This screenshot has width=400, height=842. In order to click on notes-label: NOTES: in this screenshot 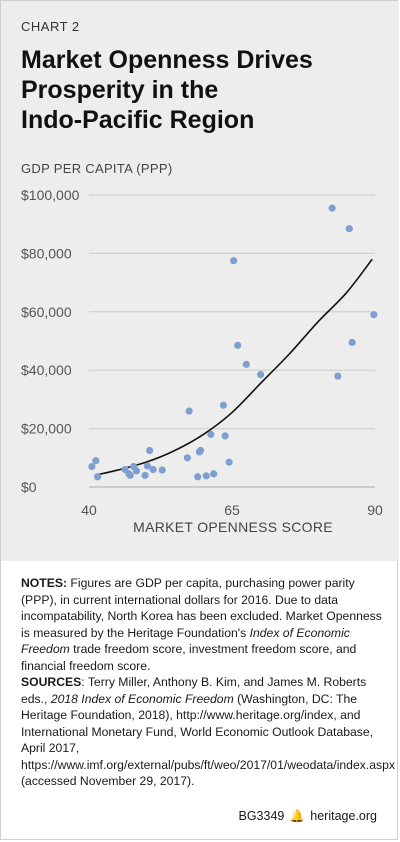, I will do `click(44, 583)`.